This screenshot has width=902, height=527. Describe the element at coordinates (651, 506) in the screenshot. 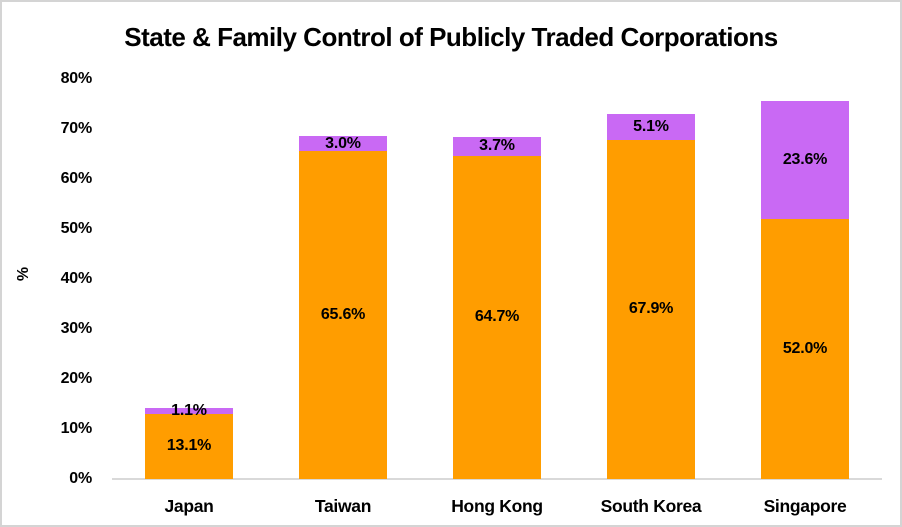

I see `category-label: South Korea` at that location.